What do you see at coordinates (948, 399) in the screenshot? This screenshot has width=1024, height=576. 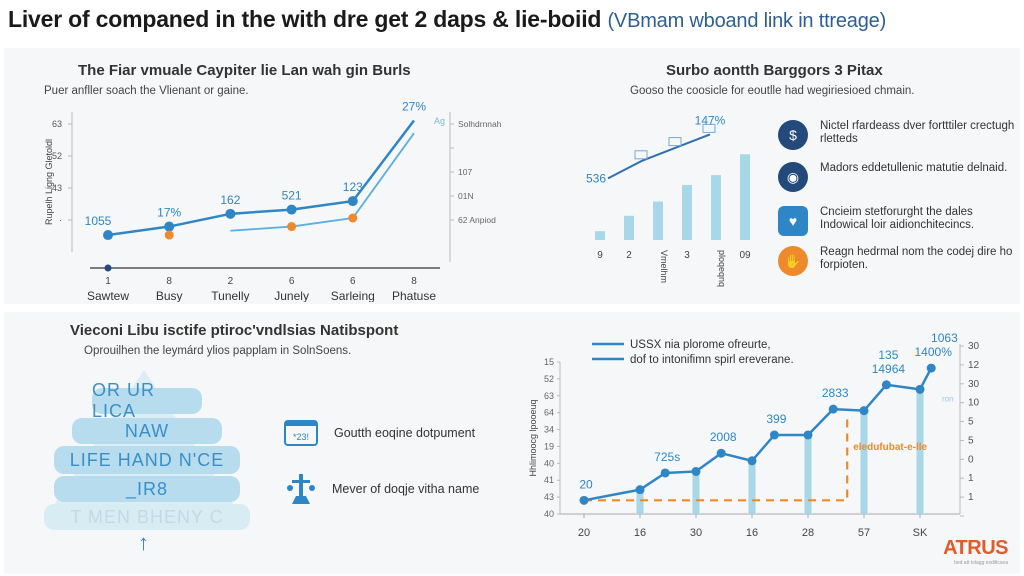 I see `right-tag: ron` at bounding box center [948, 399].